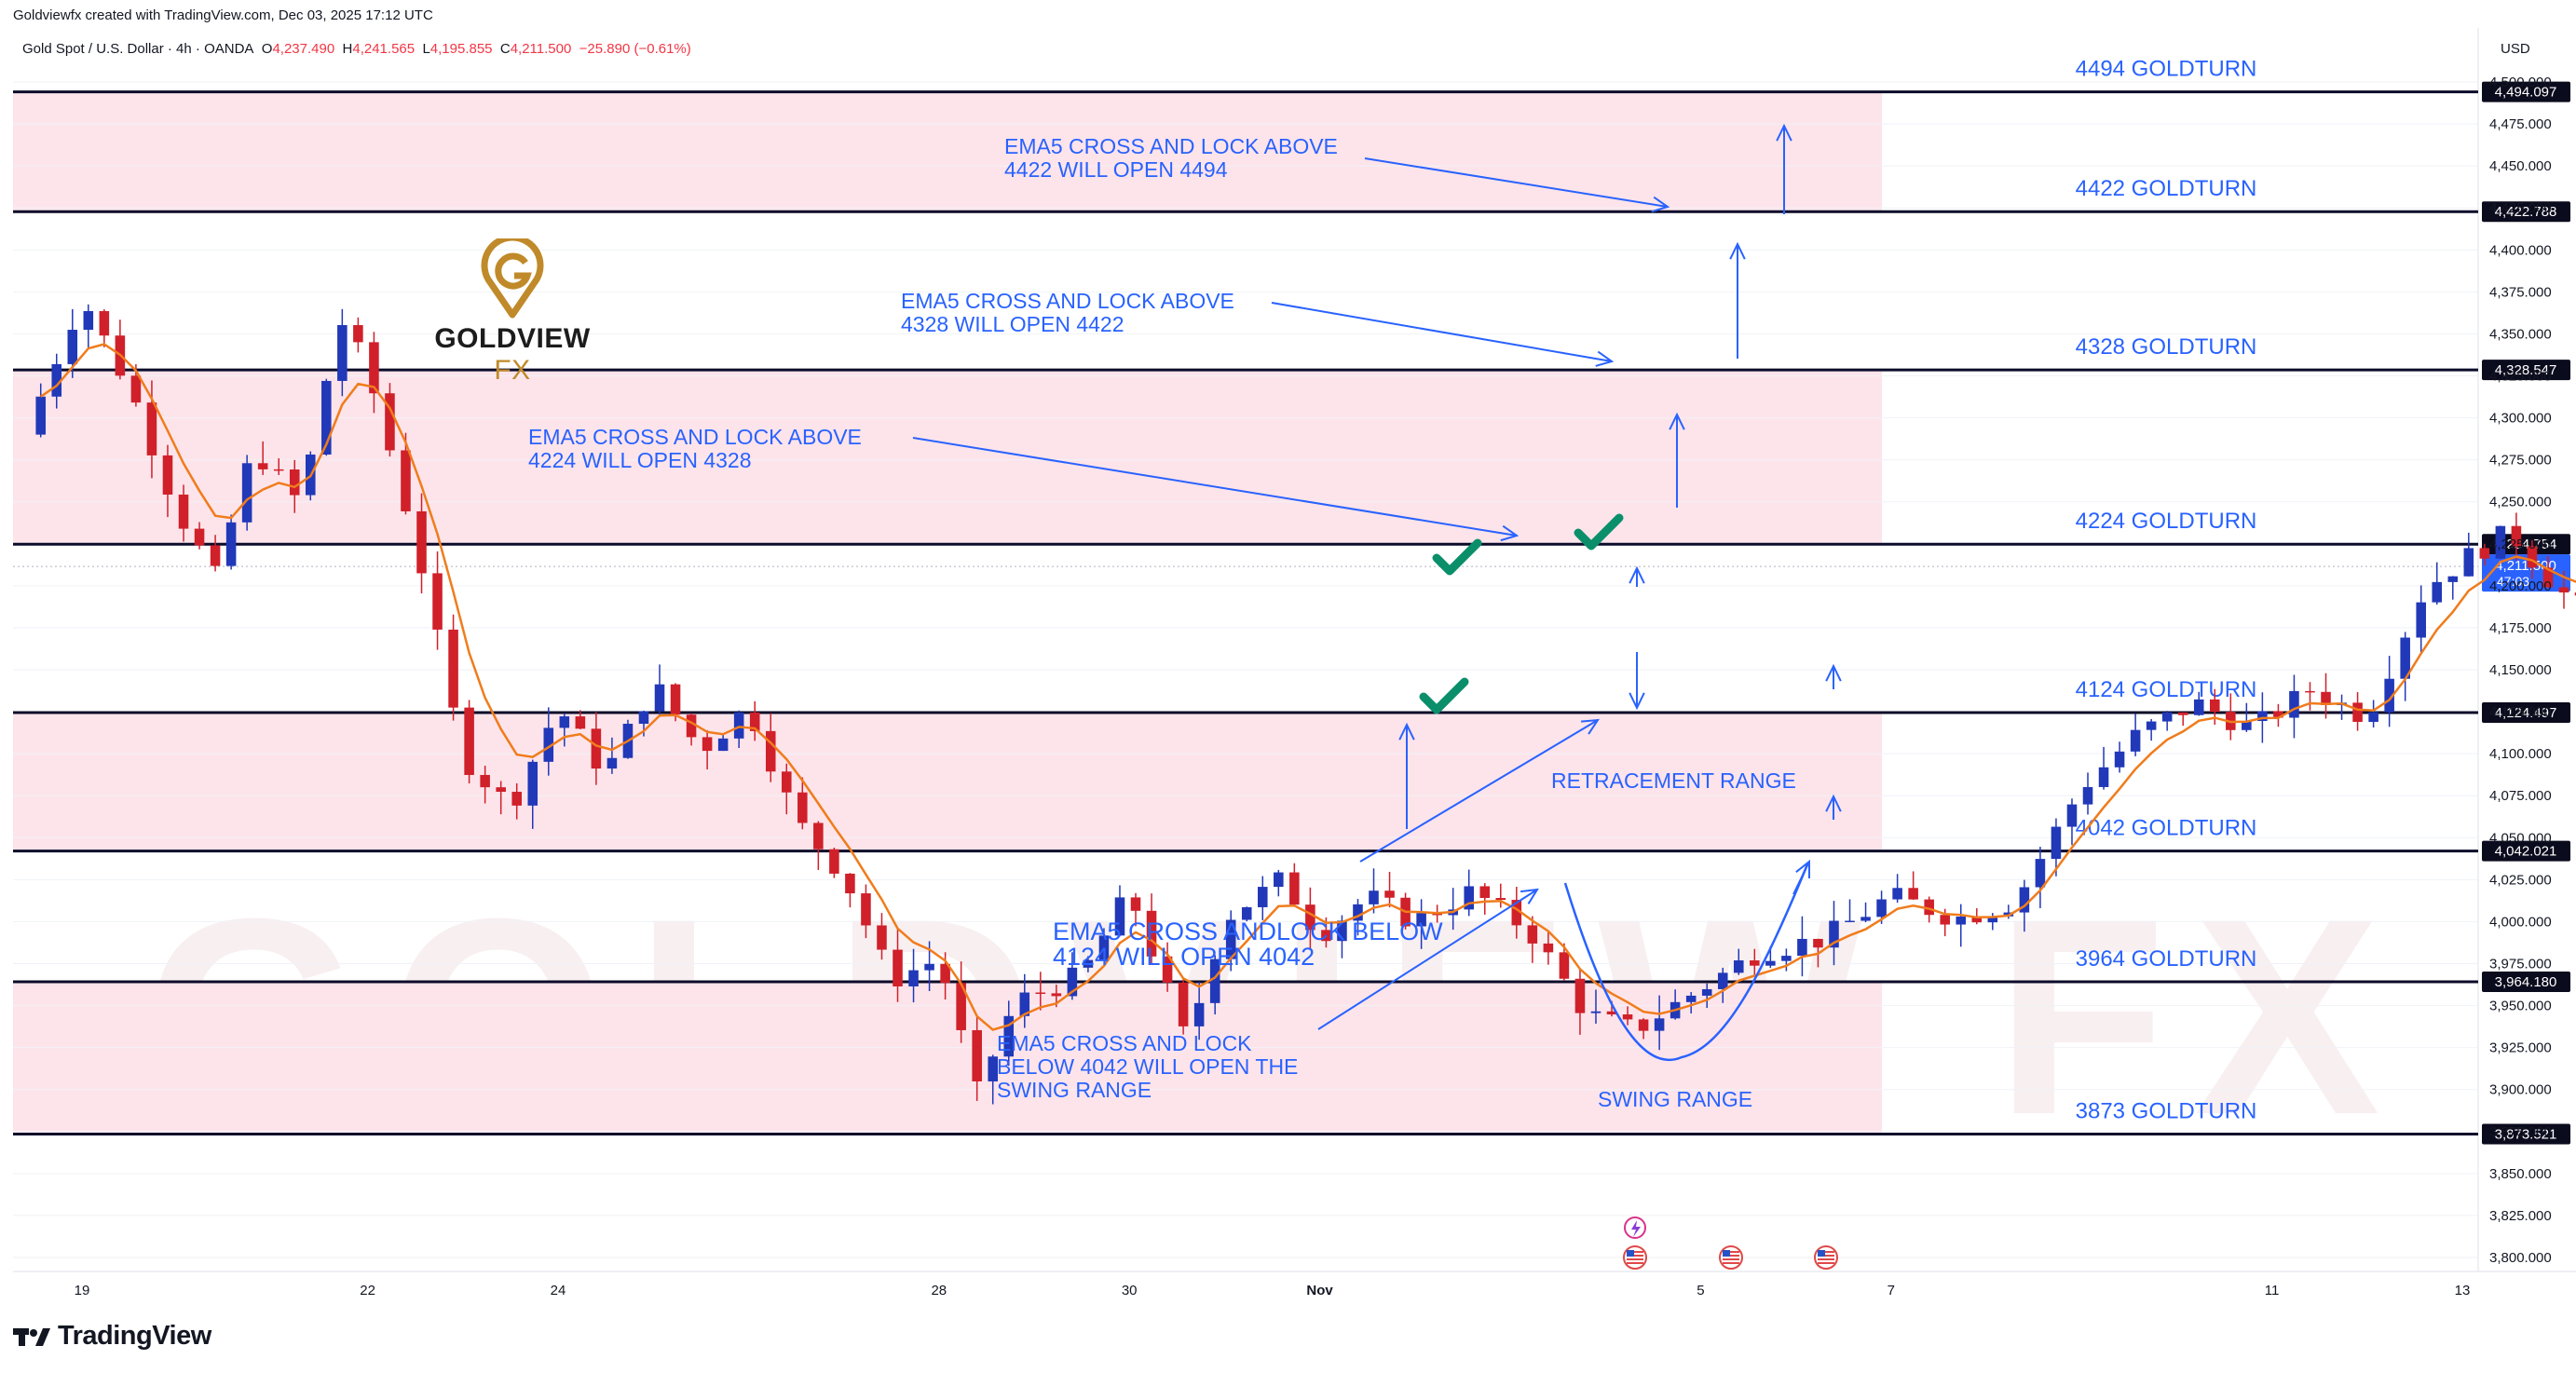 This screenshot has width=2576, height=1373. Describe the element at coordinates (2525, 566) in the screenshot. I see `last-price-label: 4,211.500` at that location.